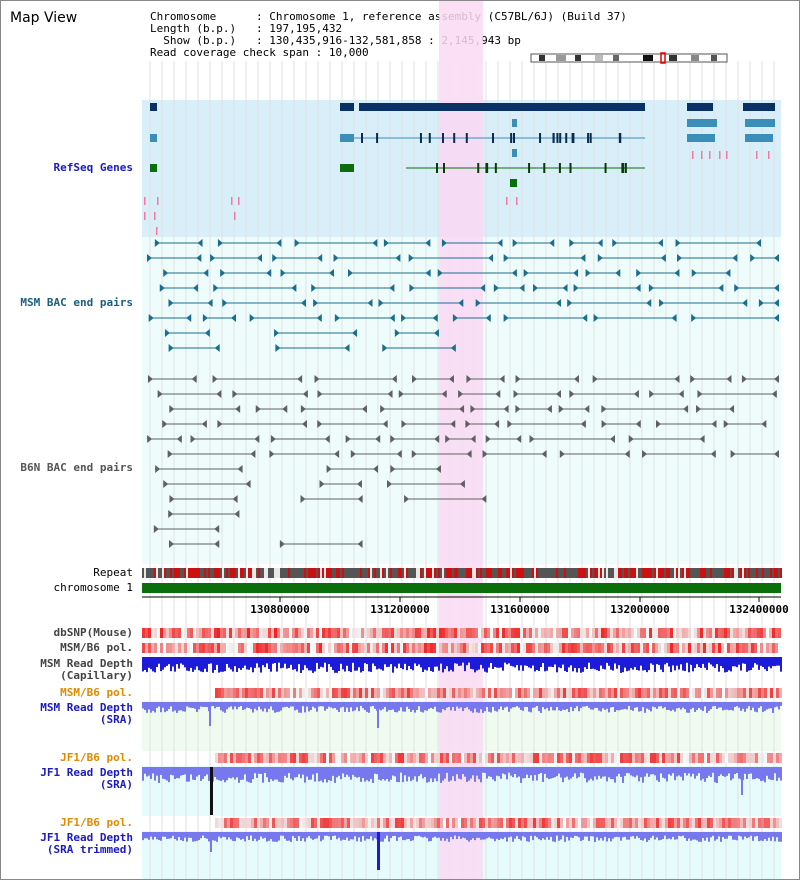 Image resolution: width=800 pixels, height=880 pixels. What do you see at coordinates (348, 52) in the screenshot?
I see `coverage-value: 10,000` at bounding box center [348, 52].